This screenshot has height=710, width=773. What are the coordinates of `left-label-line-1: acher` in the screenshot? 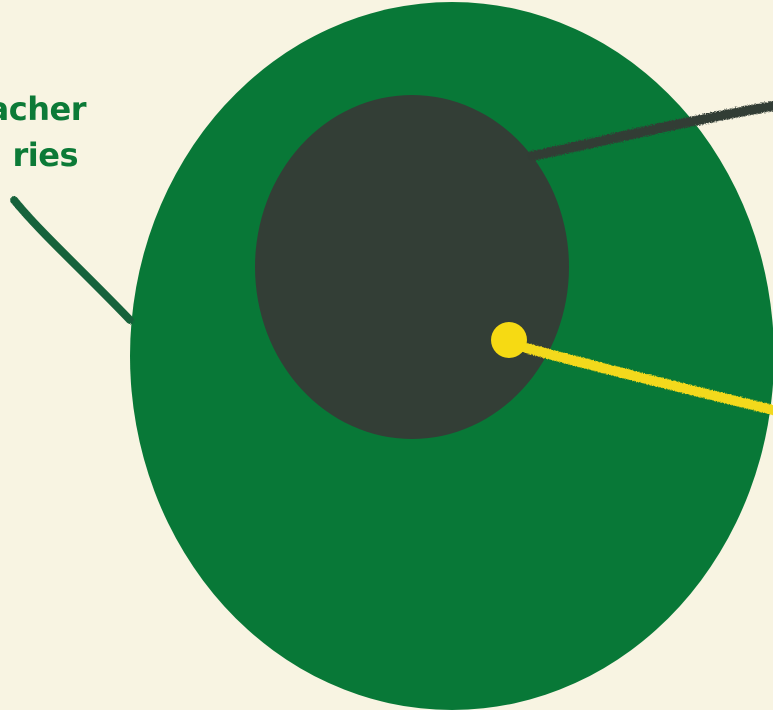 It's located at (43, 109).